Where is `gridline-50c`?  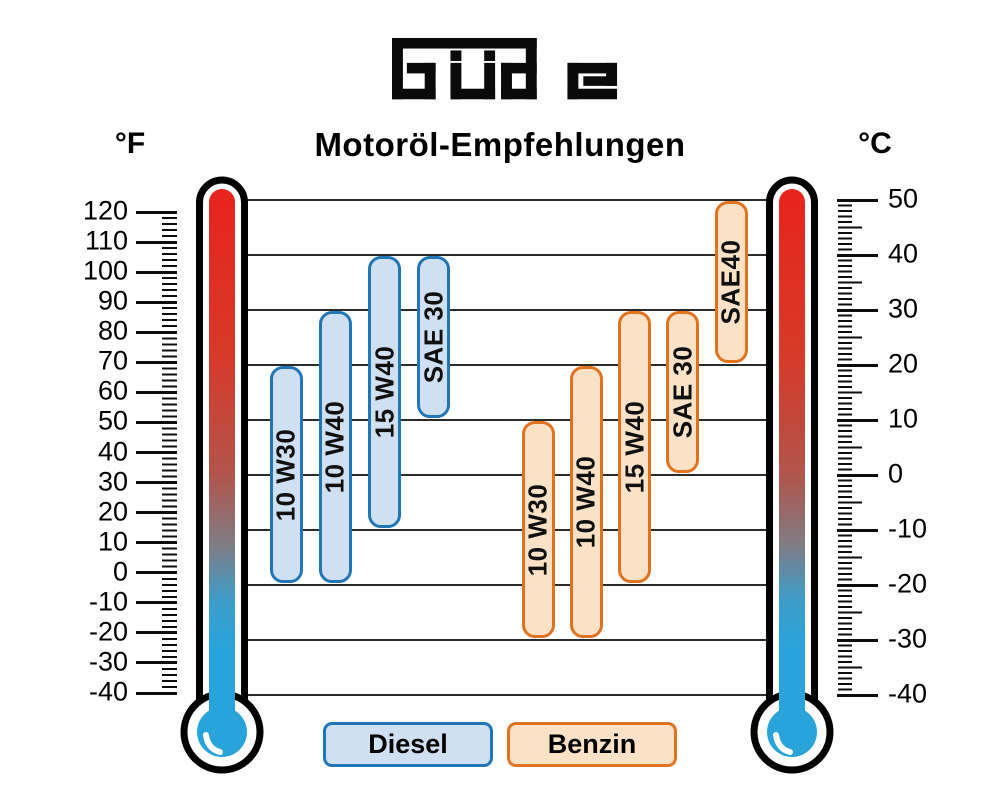
gridline-50c is located at coordinates (508, 200).